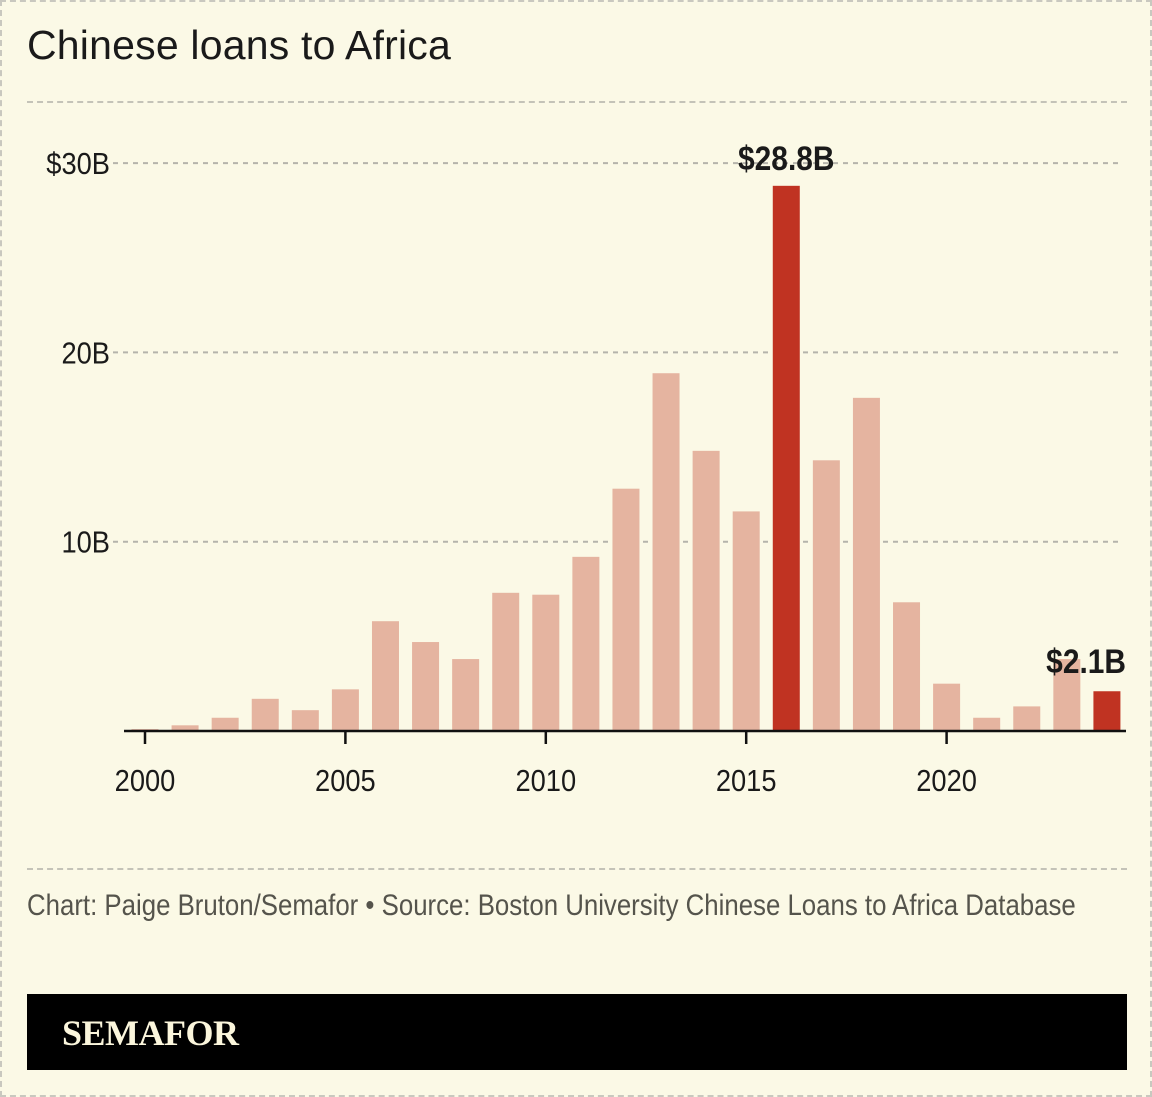 This screenshot has width=1152, height=1097. I want to click on x-axis-label: 2005, so click(345, 781).